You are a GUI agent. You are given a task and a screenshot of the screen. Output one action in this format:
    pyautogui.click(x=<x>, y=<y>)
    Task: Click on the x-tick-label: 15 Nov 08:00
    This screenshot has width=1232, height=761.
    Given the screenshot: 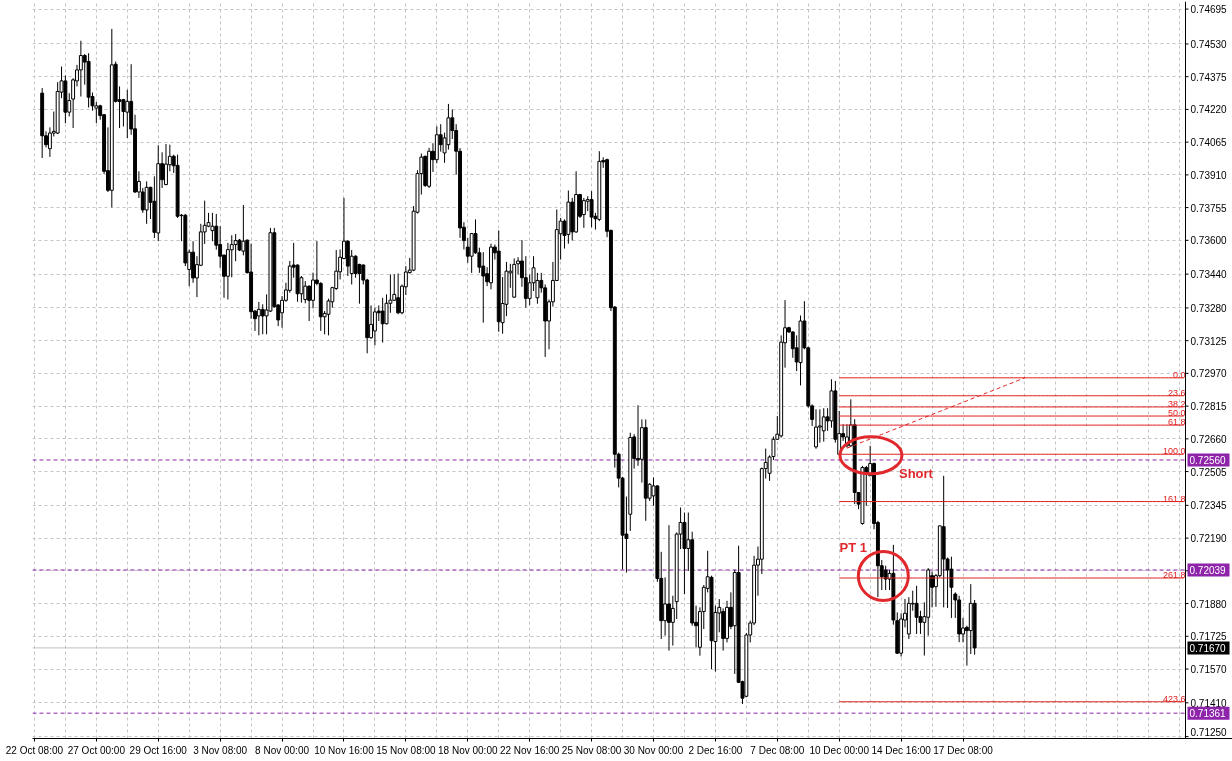 What is the action you would take?
    pyautogui.click(x=406, y=750)
    